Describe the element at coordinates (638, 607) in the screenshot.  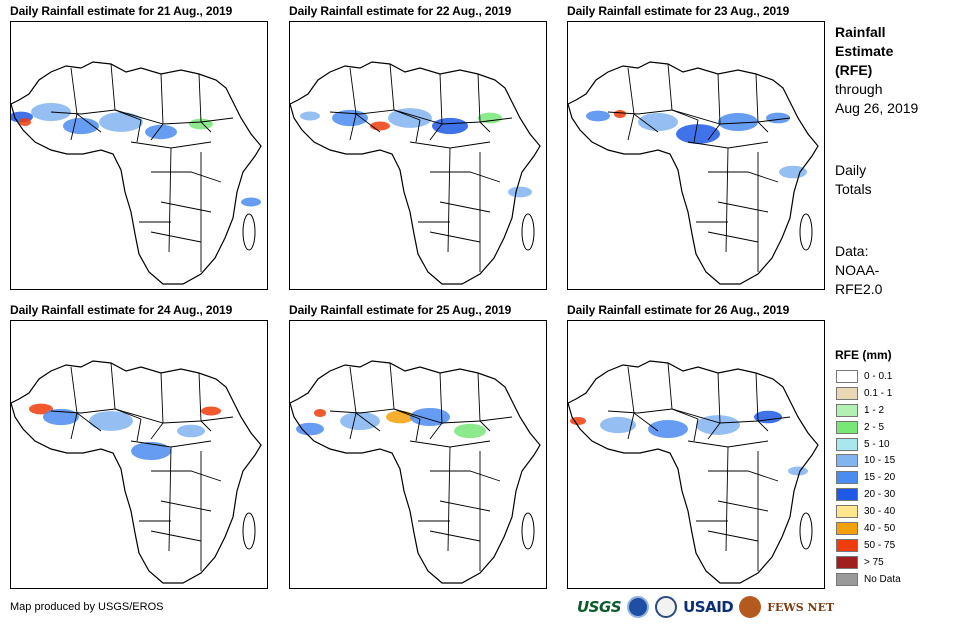
I see `noaa-logo-icon` at that location.